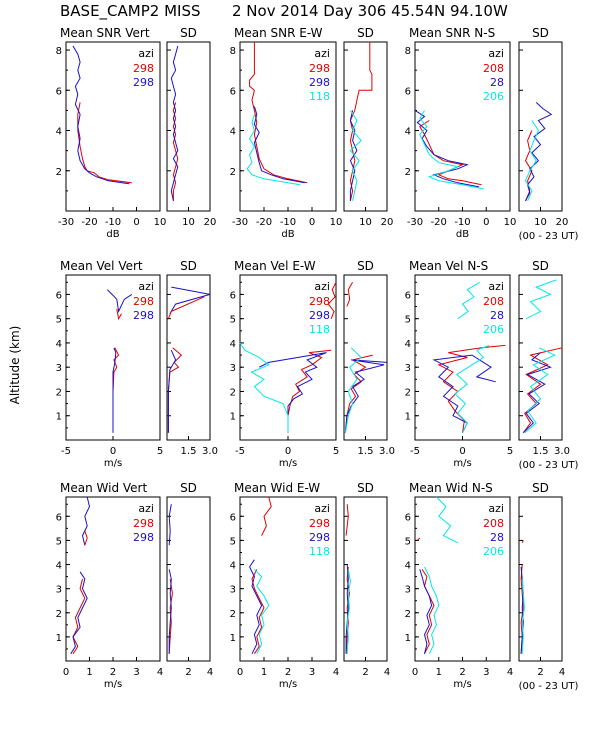 The height and width of the screenshot is (750, 600). What do you see at coordinates (130, 11) in the screenshot?
I see `station-title: BASE_CAMP2 MISS` at bounding box center [130, 11].